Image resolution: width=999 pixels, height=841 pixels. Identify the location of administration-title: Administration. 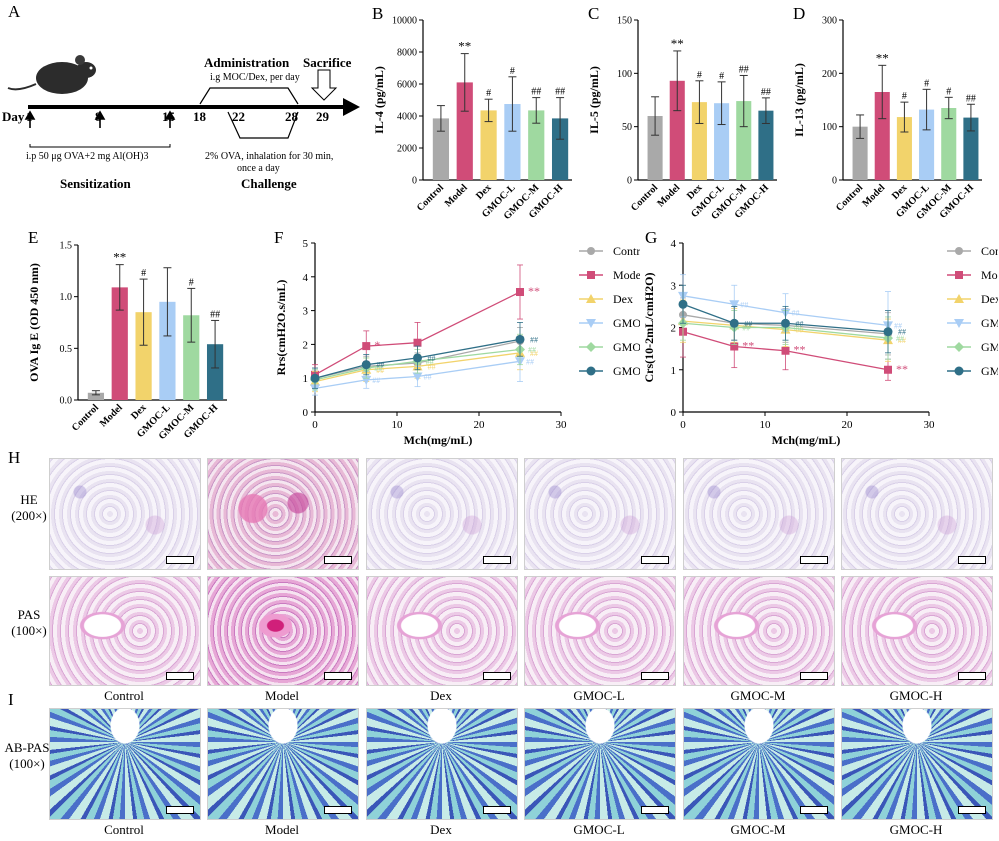
(247, 62).